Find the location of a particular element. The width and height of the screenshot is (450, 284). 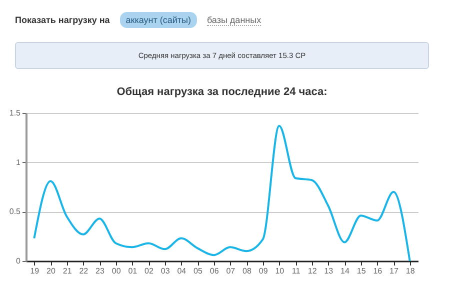

x-tick-label: 00 is located at coordinates (117, 271).